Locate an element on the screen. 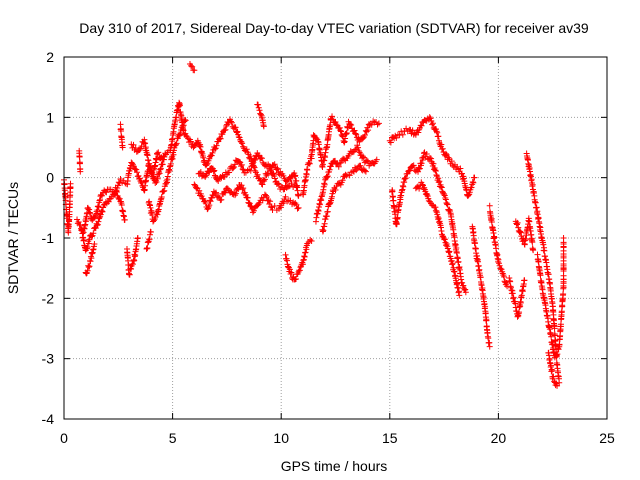 Image resolution: width=640 pixels, height=480 pixels. y-tick-label: -3 is located at coordinates (48, 359).